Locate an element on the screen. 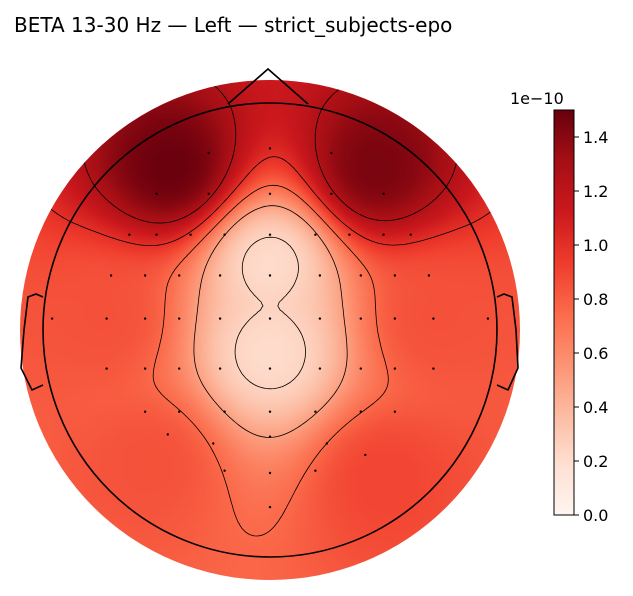 The width and height of the screenshot is (633, 596). colorbar-tick-label: 1.4 is located at coordinates (595, 137).